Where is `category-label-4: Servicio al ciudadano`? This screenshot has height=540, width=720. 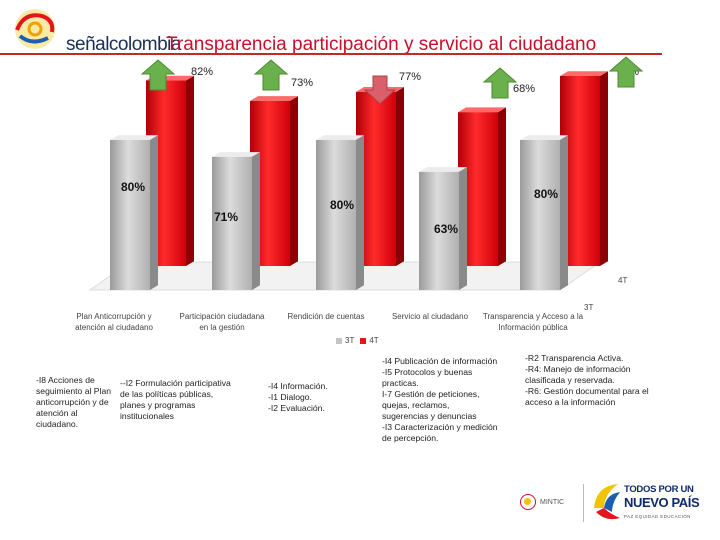 category-label-4: Servicio al ciudadano is located at coordinates (430, 316).